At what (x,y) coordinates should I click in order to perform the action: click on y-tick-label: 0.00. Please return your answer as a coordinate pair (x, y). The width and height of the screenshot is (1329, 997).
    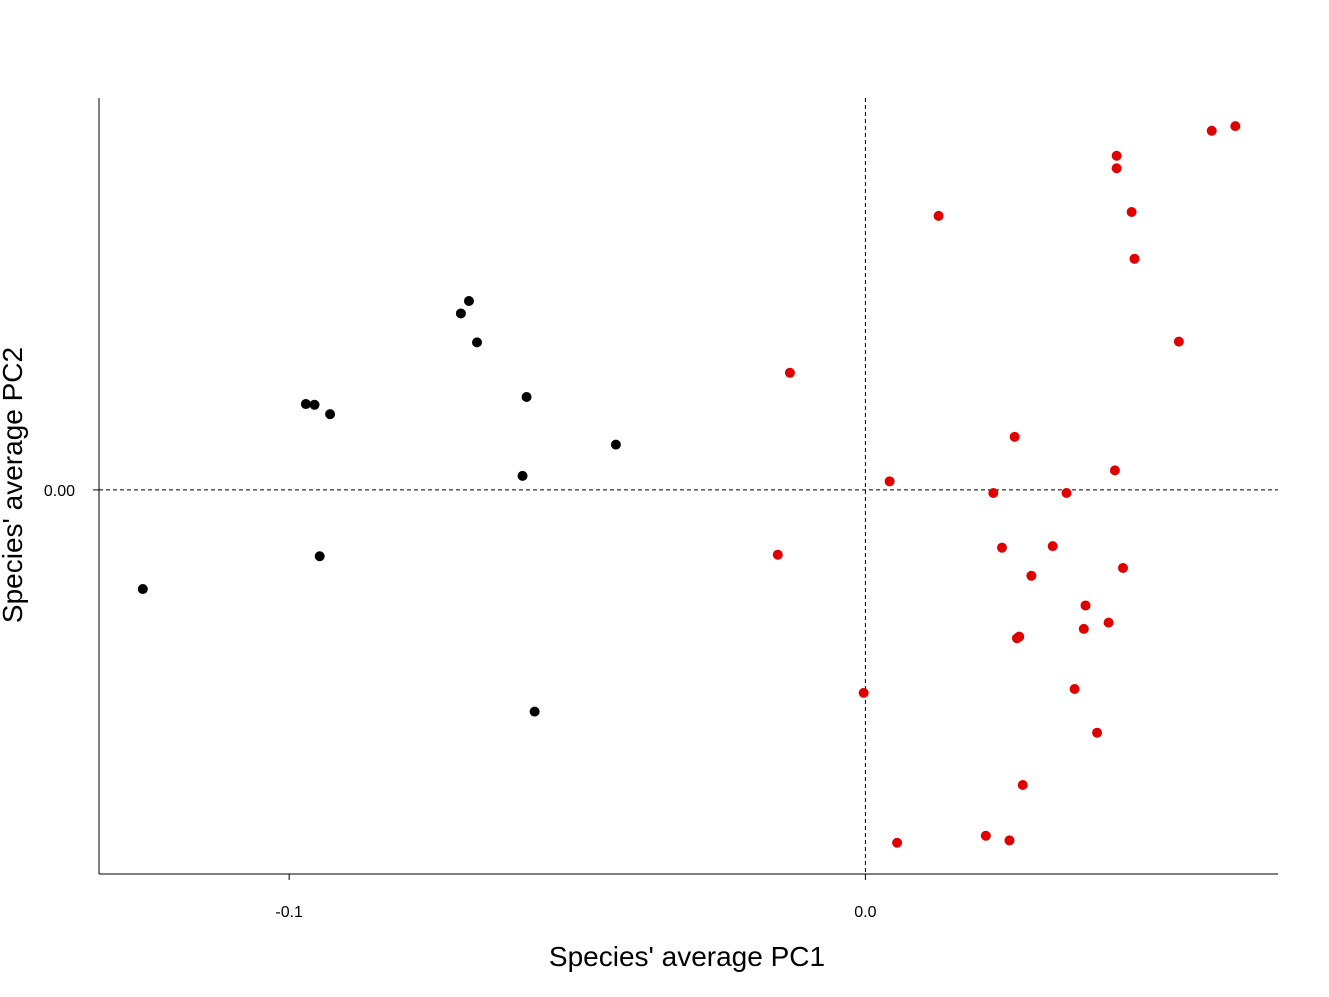
    Looking at the image, I should click on (59, 491).